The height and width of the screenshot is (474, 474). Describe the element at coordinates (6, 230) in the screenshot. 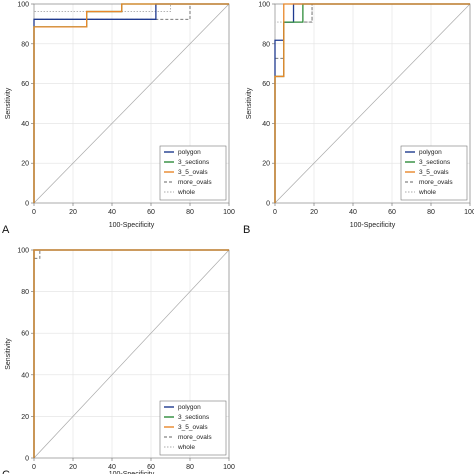

I see `panel-label: A` at that location.